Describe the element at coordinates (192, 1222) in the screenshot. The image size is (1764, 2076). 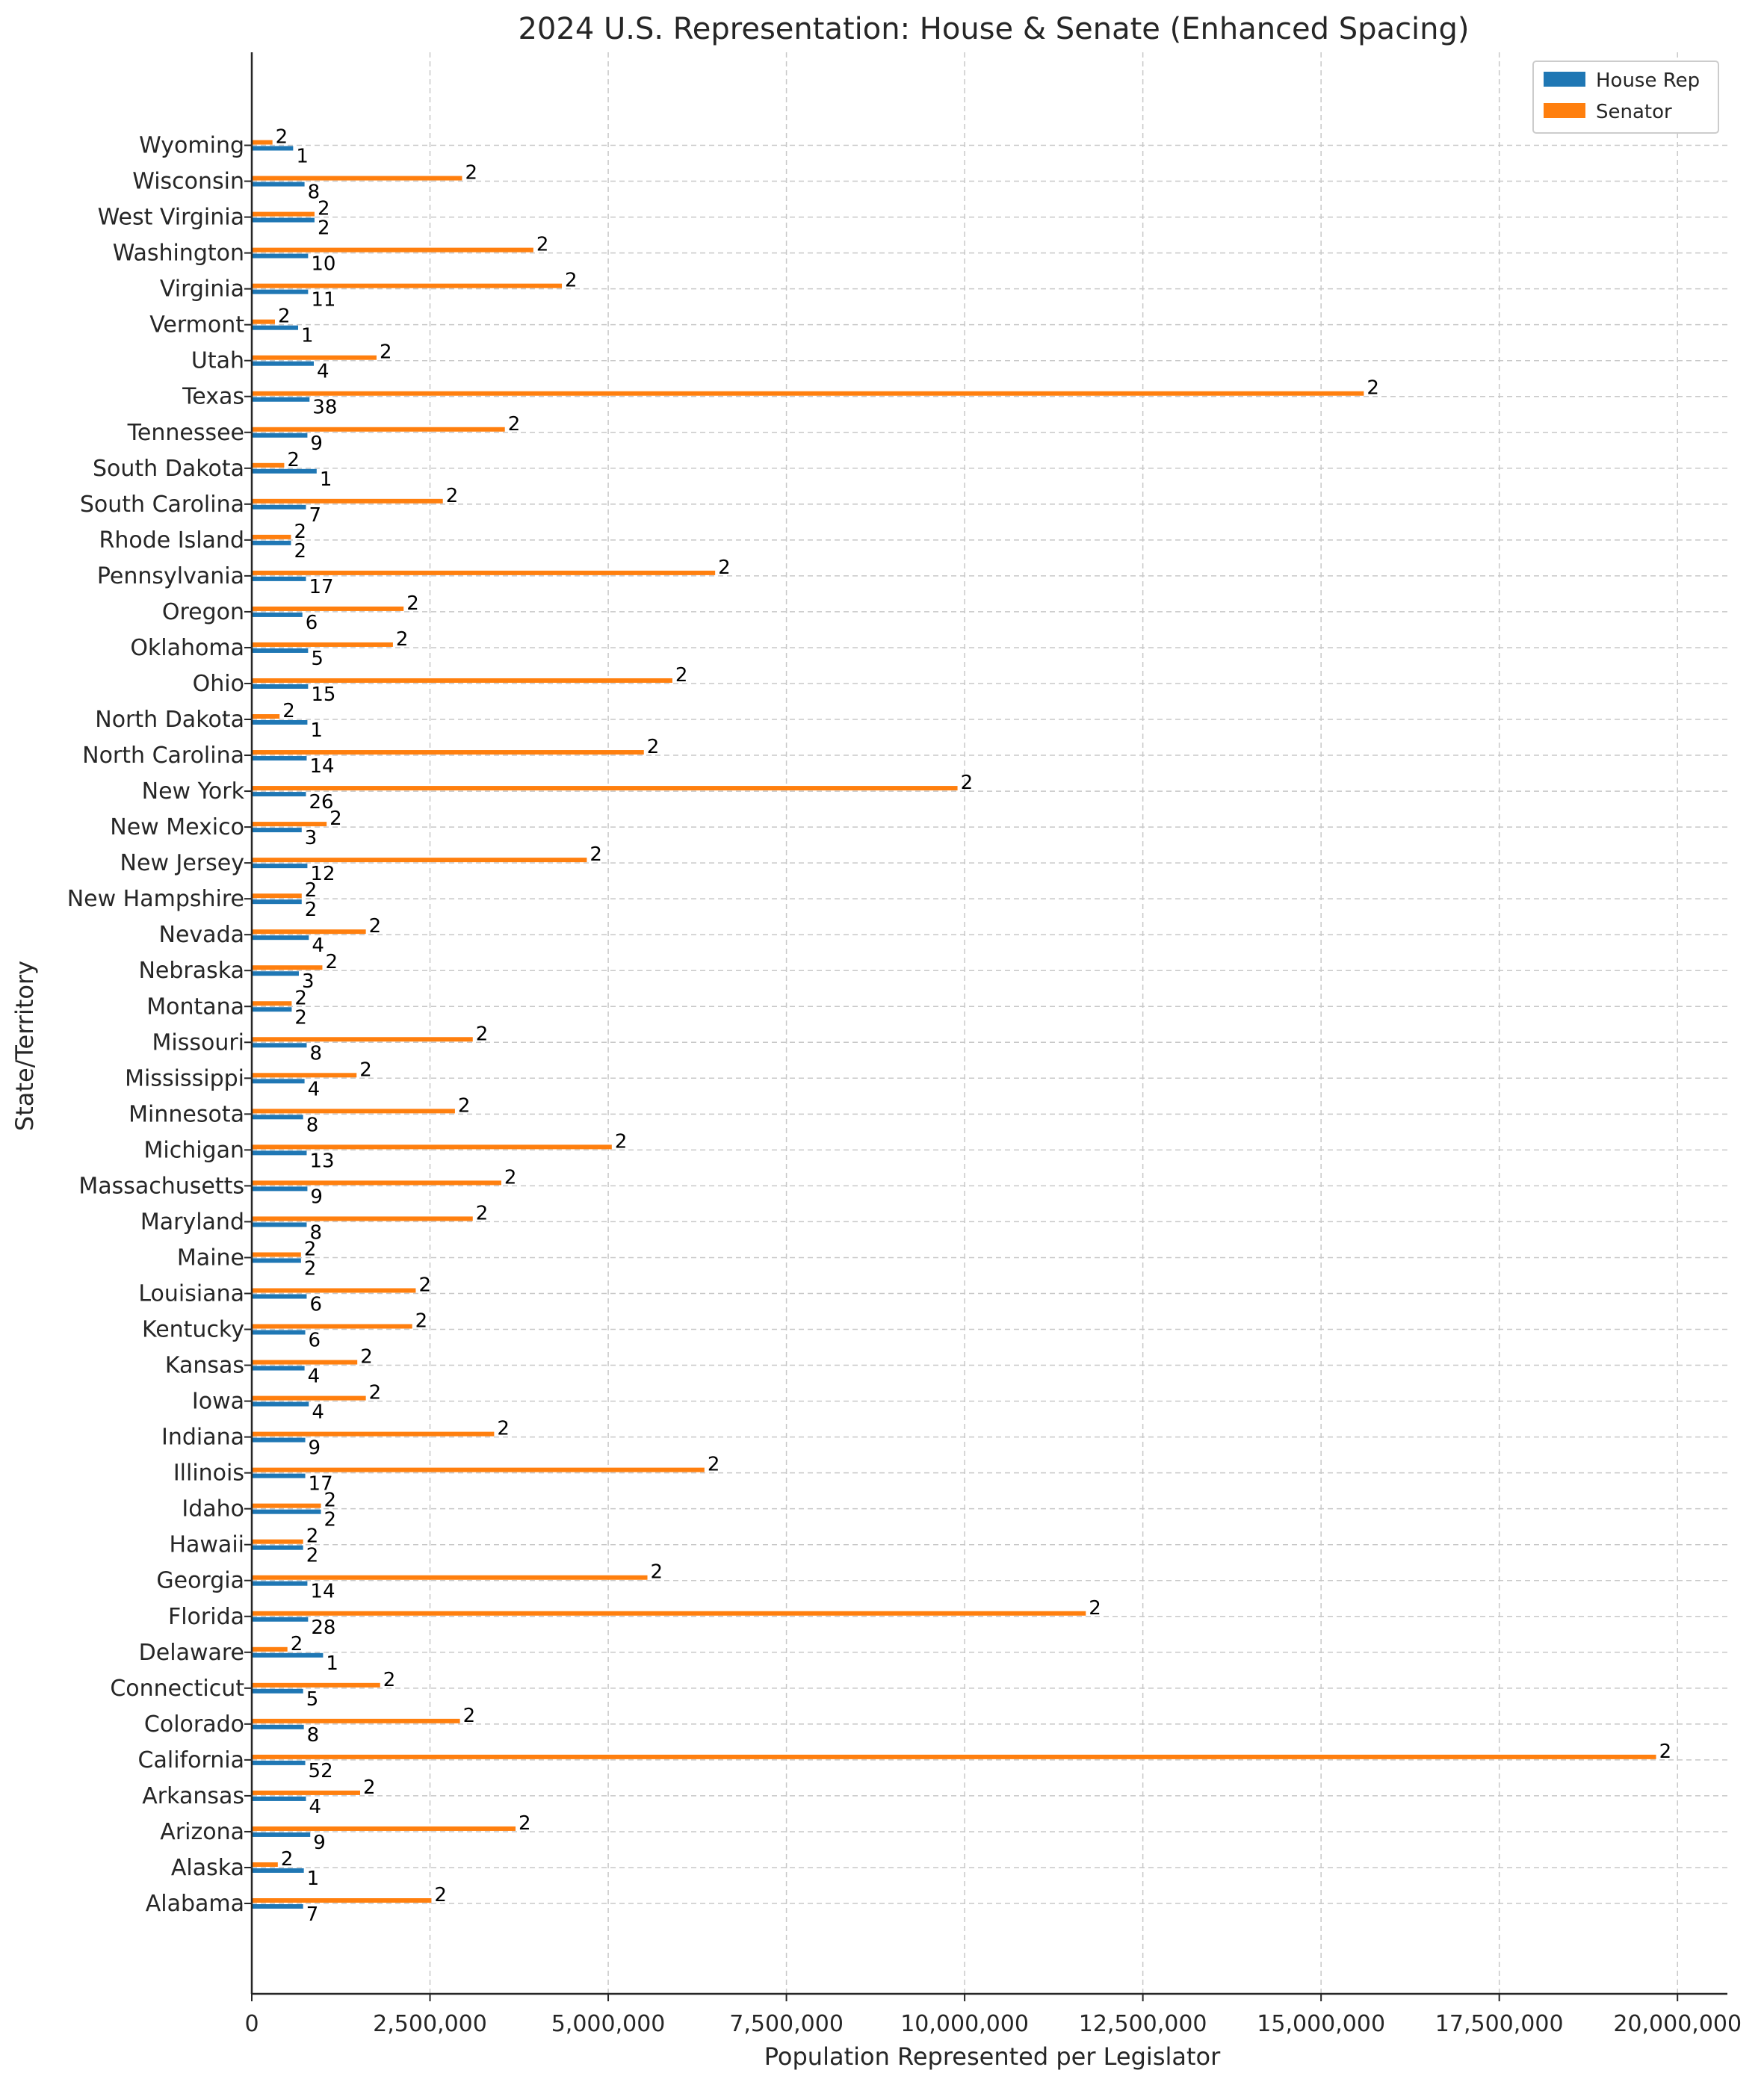
I see `y-tick-label: Maryland` at that location.